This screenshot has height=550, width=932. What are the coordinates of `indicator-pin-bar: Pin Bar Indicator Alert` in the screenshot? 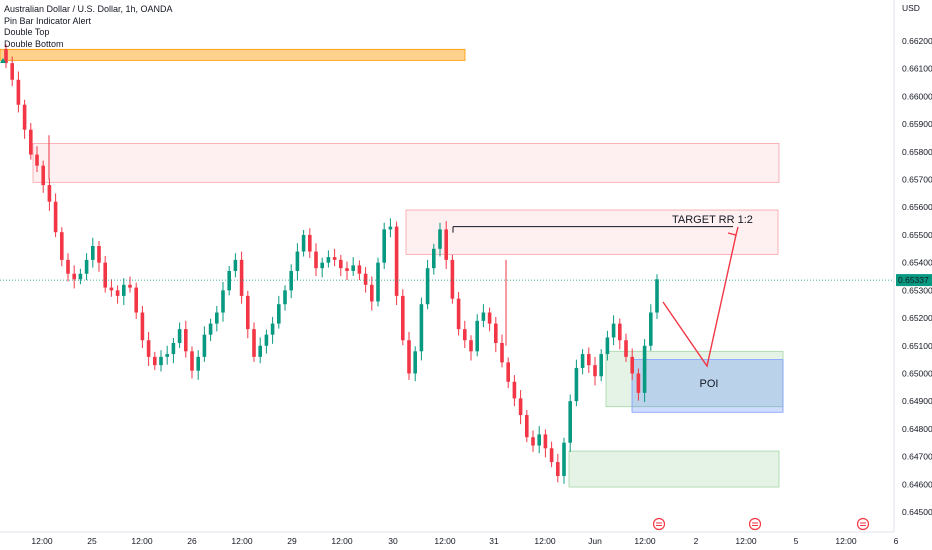 It's located at (48, 20).